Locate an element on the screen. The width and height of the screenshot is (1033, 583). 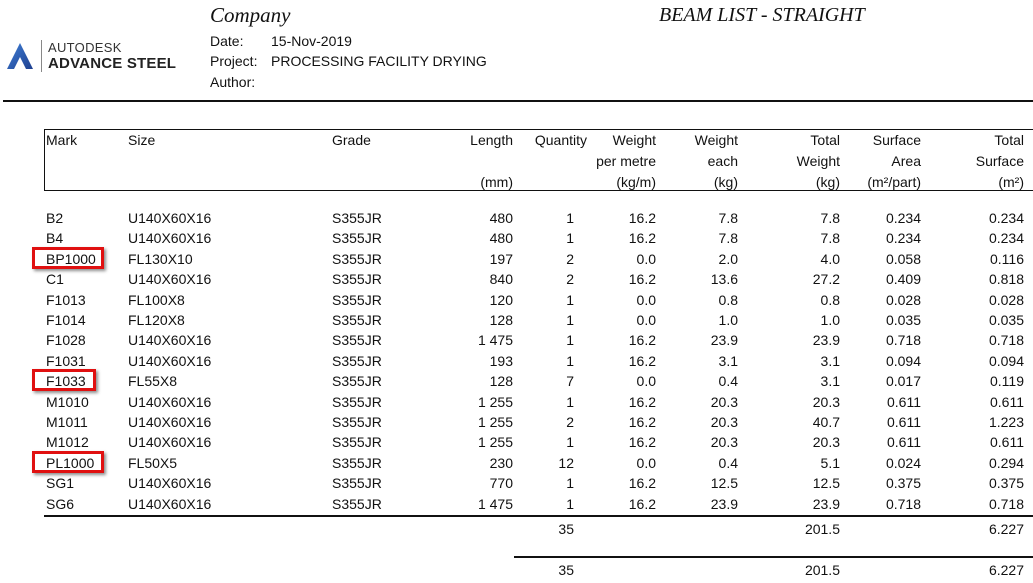
cell-quantity: 7 is located at coordinates (570, 381).